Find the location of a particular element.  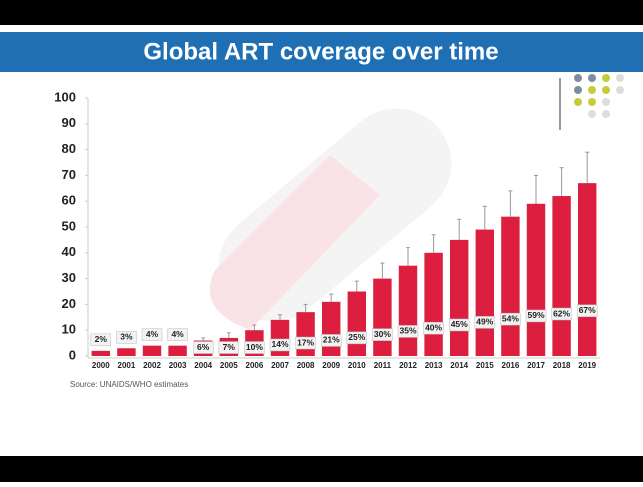

x-tick-label: 2016 is located at coordinates (511, 365).